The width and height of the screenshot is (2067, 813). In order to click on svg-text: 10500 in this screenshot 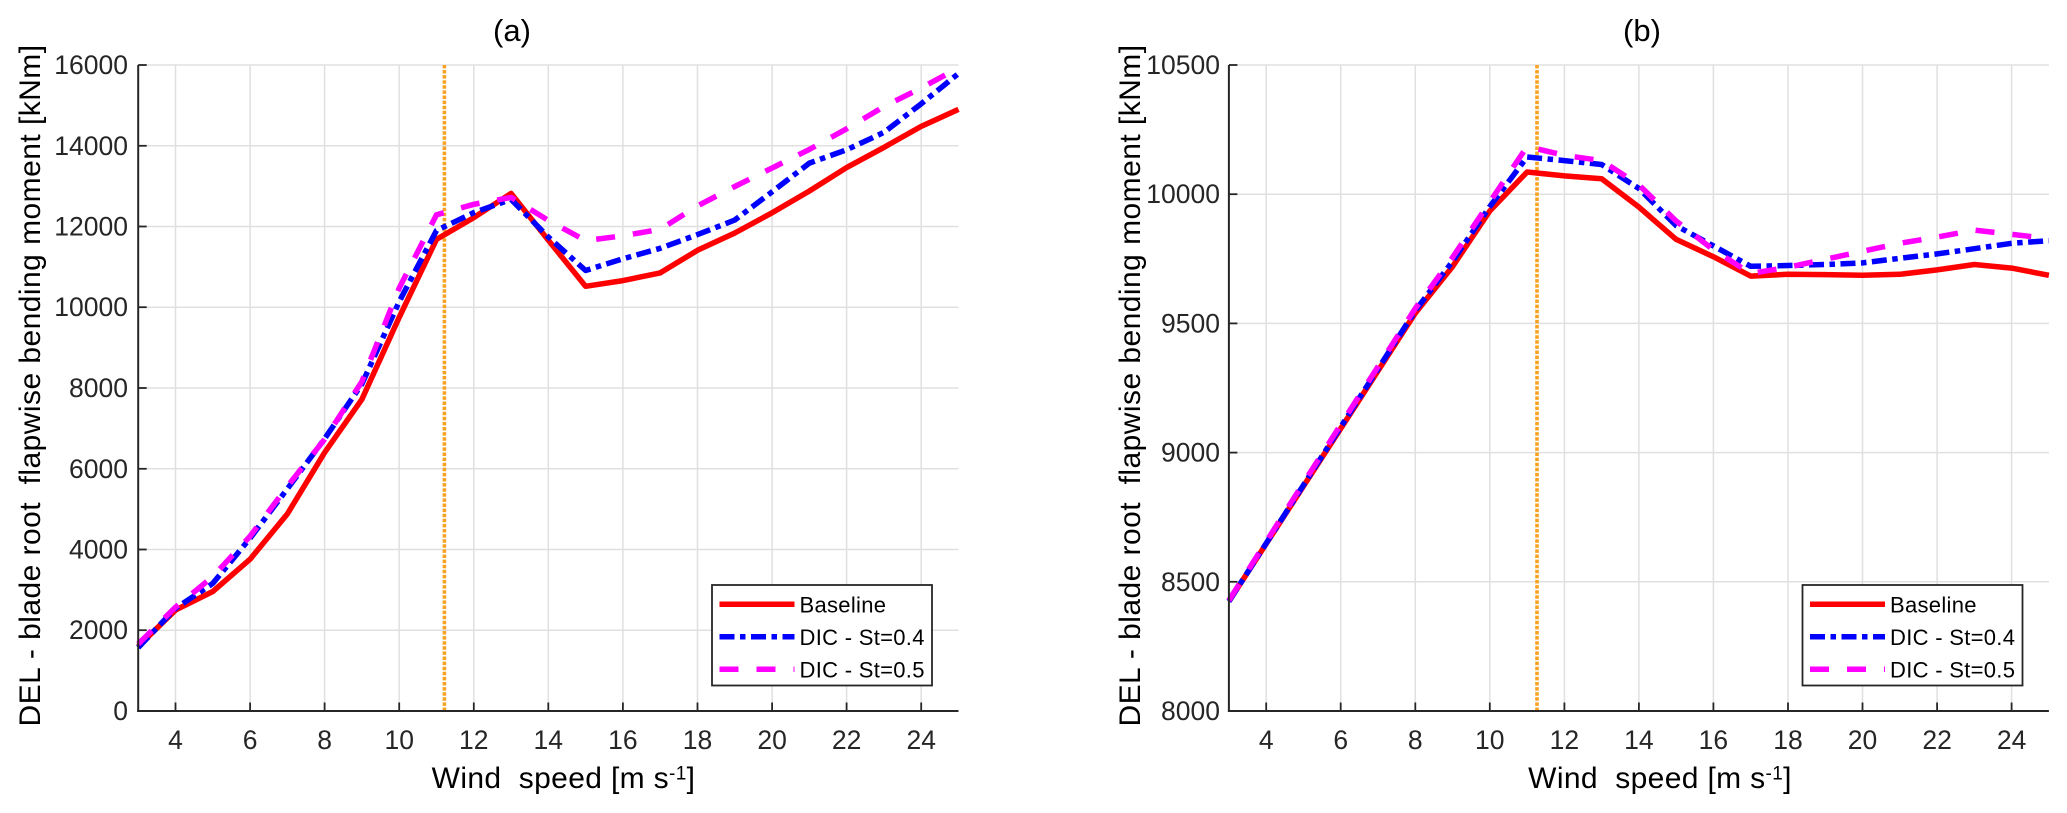, I will do `click(1183, 65)`.